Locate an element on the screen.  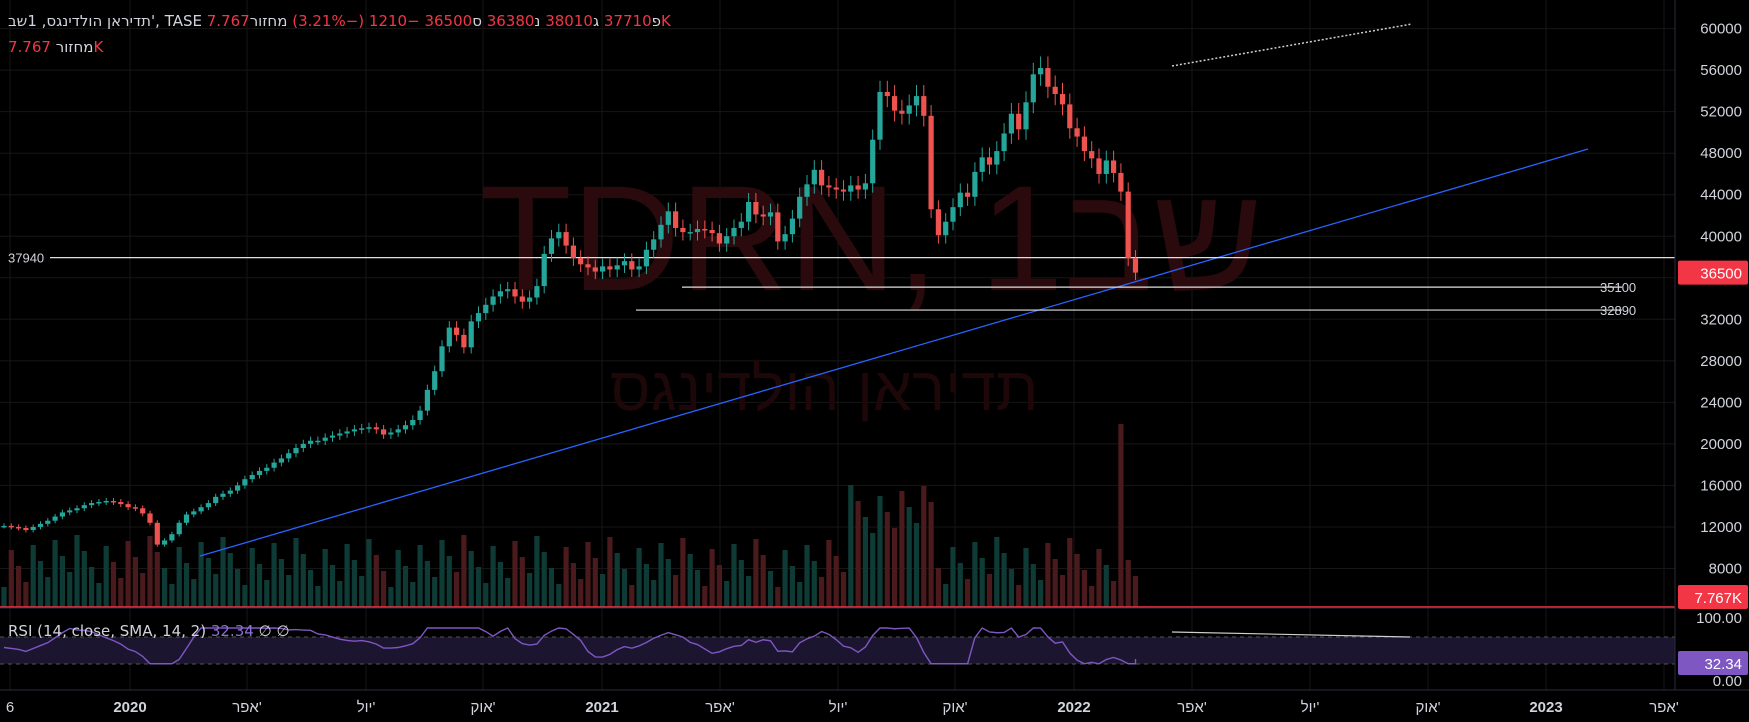
close-value: 36500 is located at coordinates (448, 21).